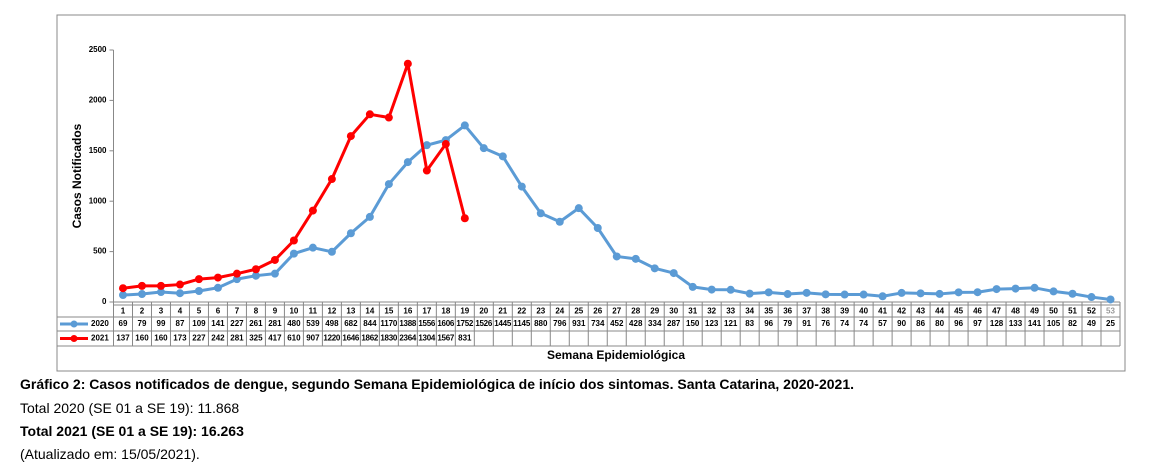 This screenshot has height=476, width=1165. Describe the element at coordinates (142, 311) in the screenshot. I see `x-tick-label: 2` at that location.